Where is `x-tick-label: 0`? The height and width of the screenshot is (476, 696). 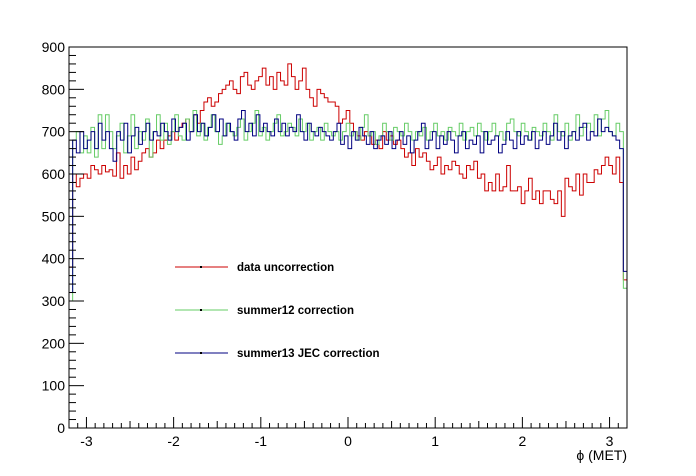
x-tick-label: 0 is located at coordinates (348, 441).